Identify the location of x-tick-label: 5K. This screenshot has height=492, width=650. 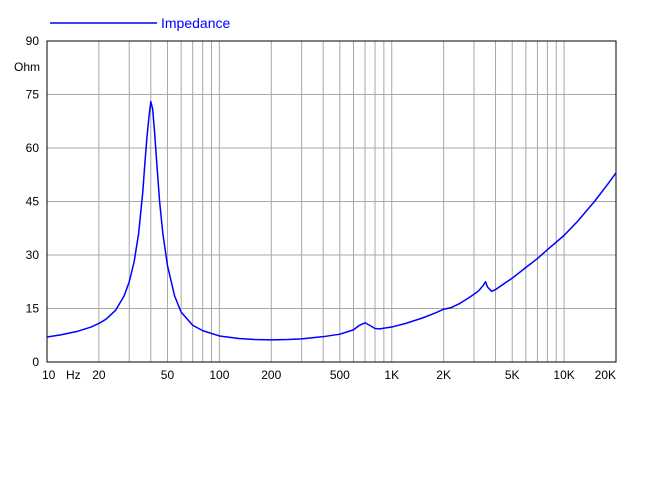
(512, 375).